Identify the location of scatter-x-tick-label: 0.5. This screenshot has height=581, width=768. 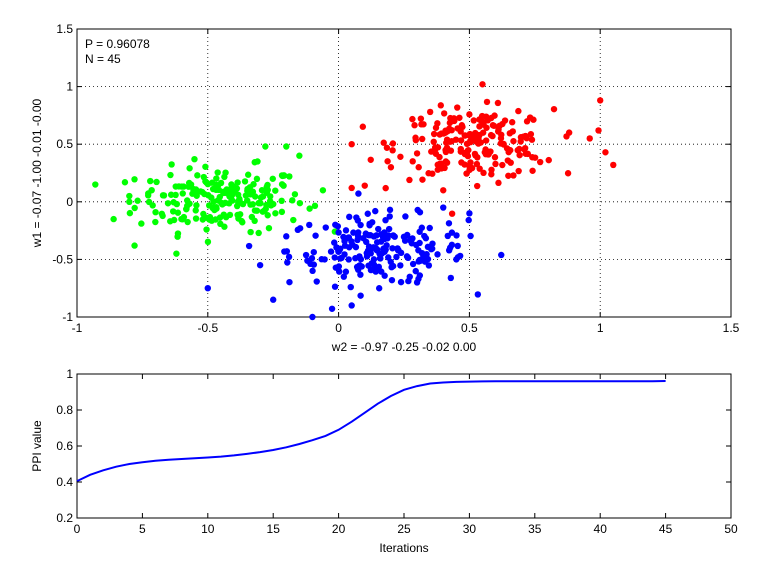
(469, 328).